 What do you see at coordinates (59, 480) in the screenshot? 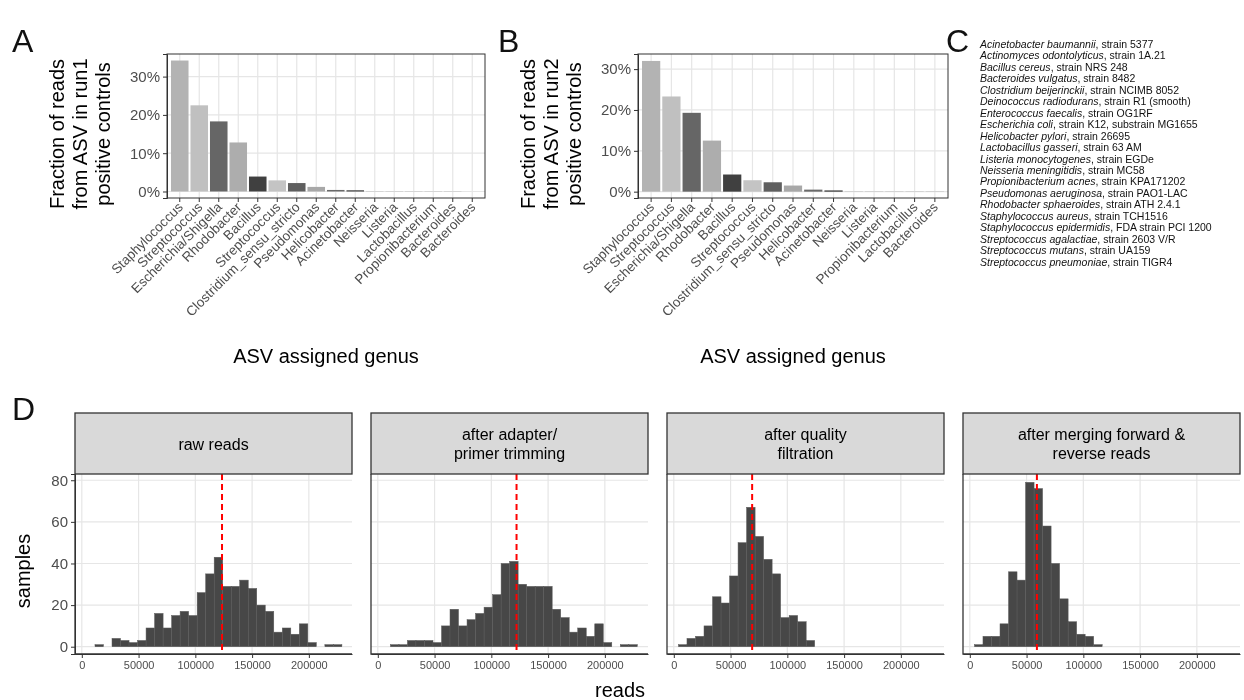
I see `y-tick-label: 80` at bounding box center [59, 480].